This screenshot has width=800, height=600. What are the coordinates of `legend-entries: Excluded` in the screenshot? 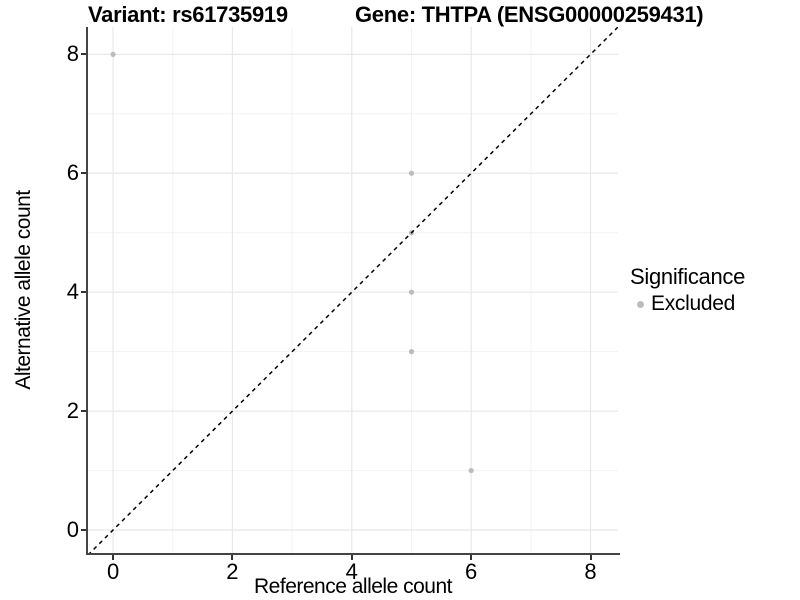 It's located at (687, 304).